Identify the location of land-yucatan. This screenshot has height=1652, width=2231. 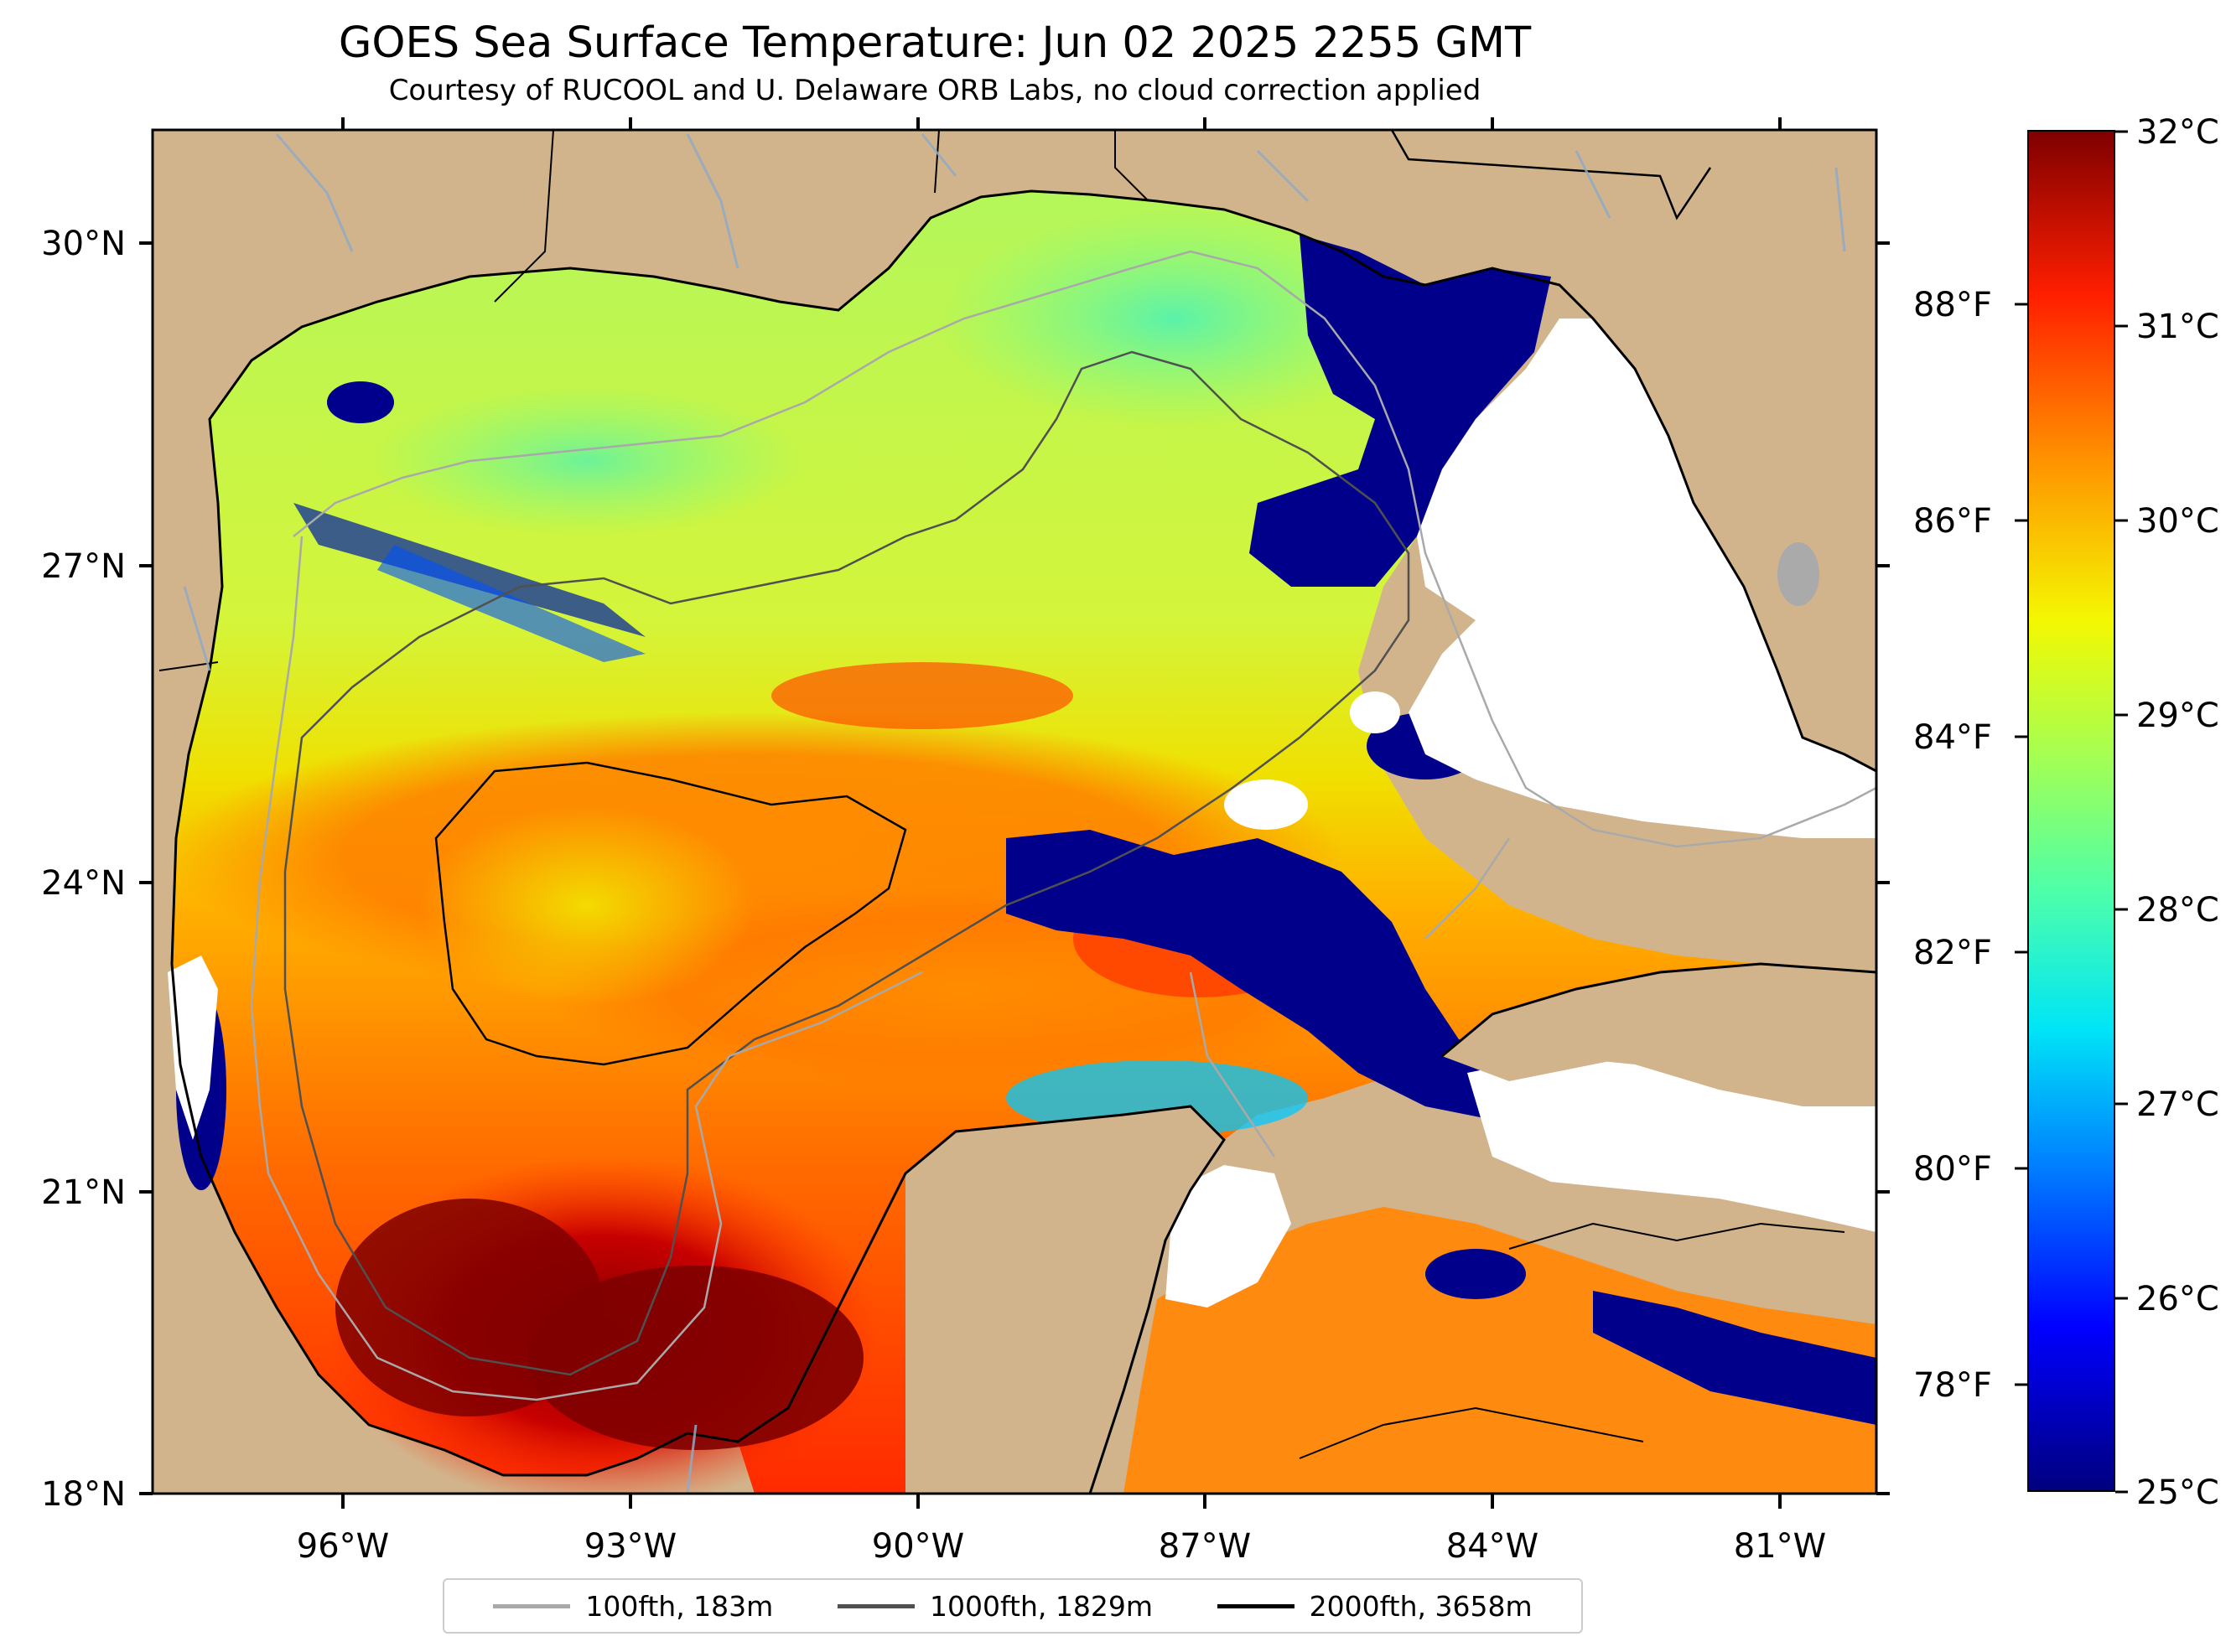
(1064, 1300).